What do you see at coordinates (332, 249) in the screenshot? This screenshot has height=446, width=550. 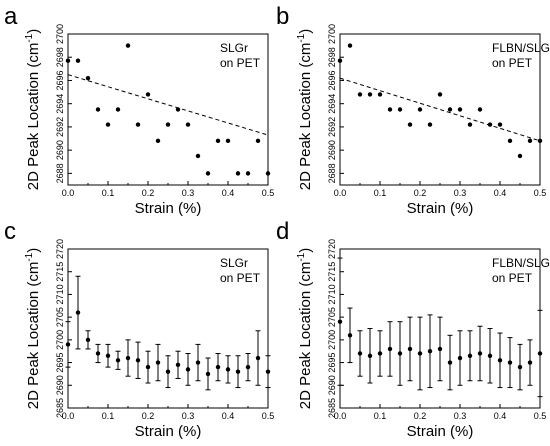 I see `y-tick-label: 2720` at bounding box center [332, 249].